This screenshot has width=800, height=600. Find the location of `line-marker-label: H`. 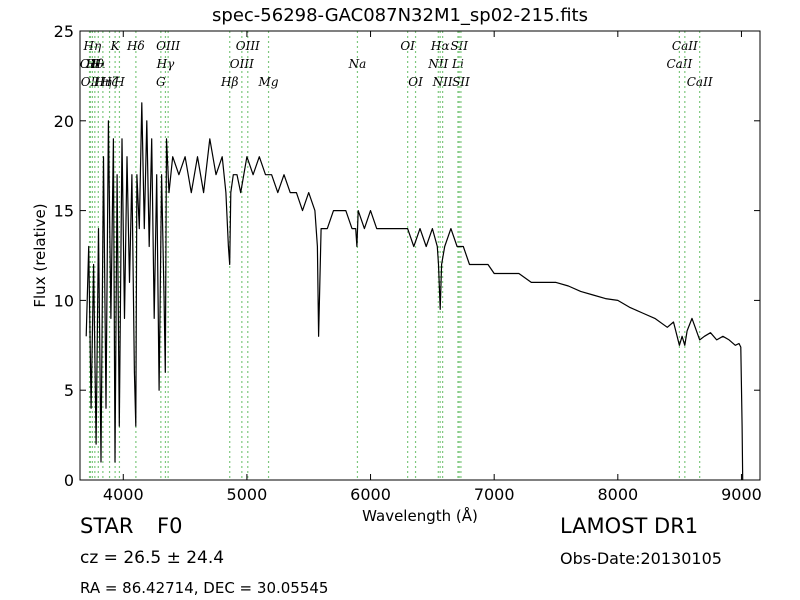

line-marker-label: H is located at coordinates (119, 82).